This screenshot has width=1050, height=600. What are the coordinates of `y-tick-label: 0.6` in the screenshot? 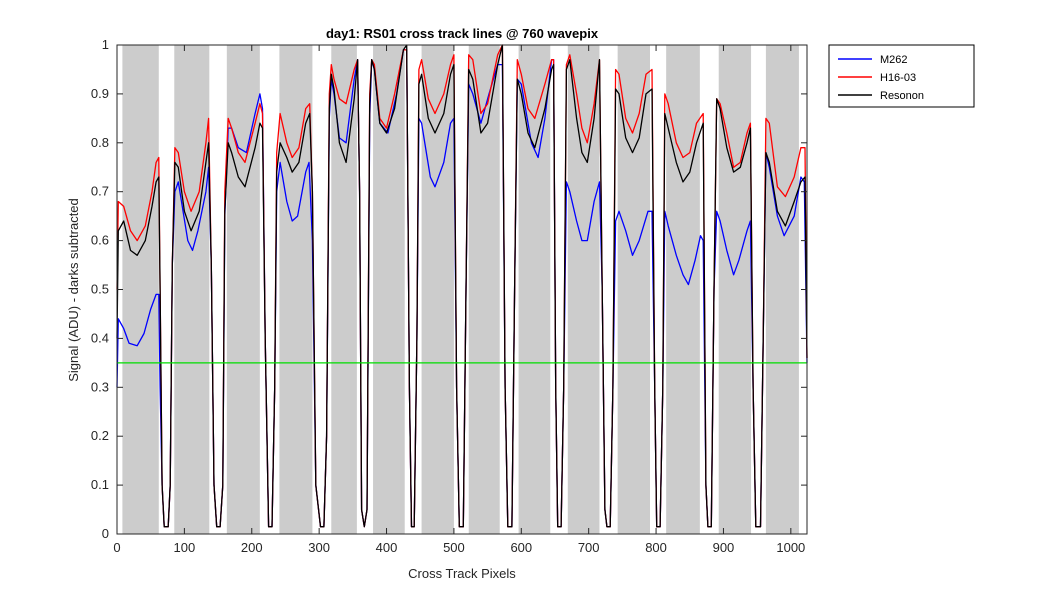 It's located at (100, 240).